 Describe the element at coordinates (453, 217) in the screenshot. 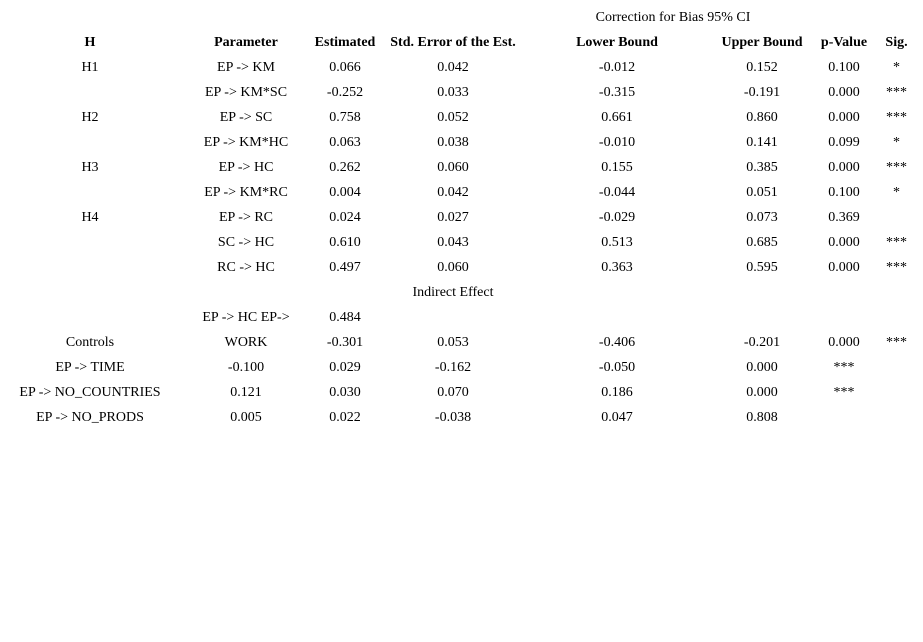

I see `cell-std-error: 0.027` at that location.